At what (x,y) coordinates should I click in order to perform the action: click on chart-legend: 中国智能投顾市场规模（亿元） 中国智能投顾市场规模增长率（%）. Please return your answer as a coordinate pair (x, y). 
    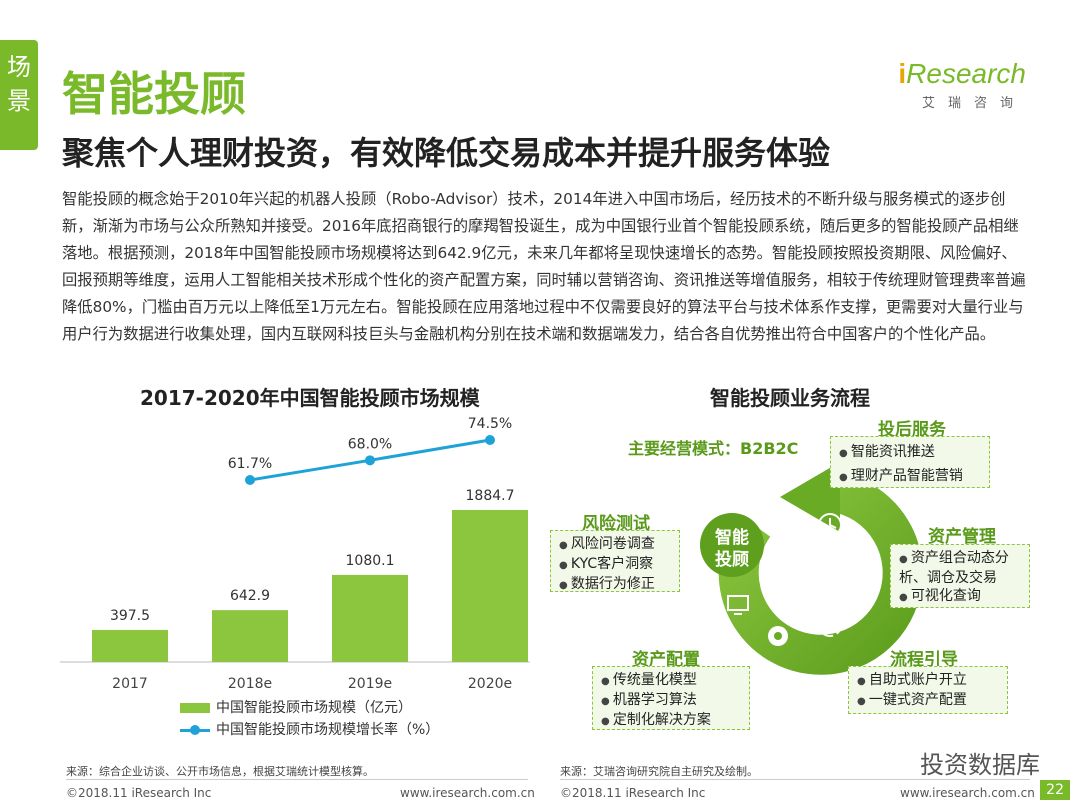
    Looking at the image, I should click on (309, 719).